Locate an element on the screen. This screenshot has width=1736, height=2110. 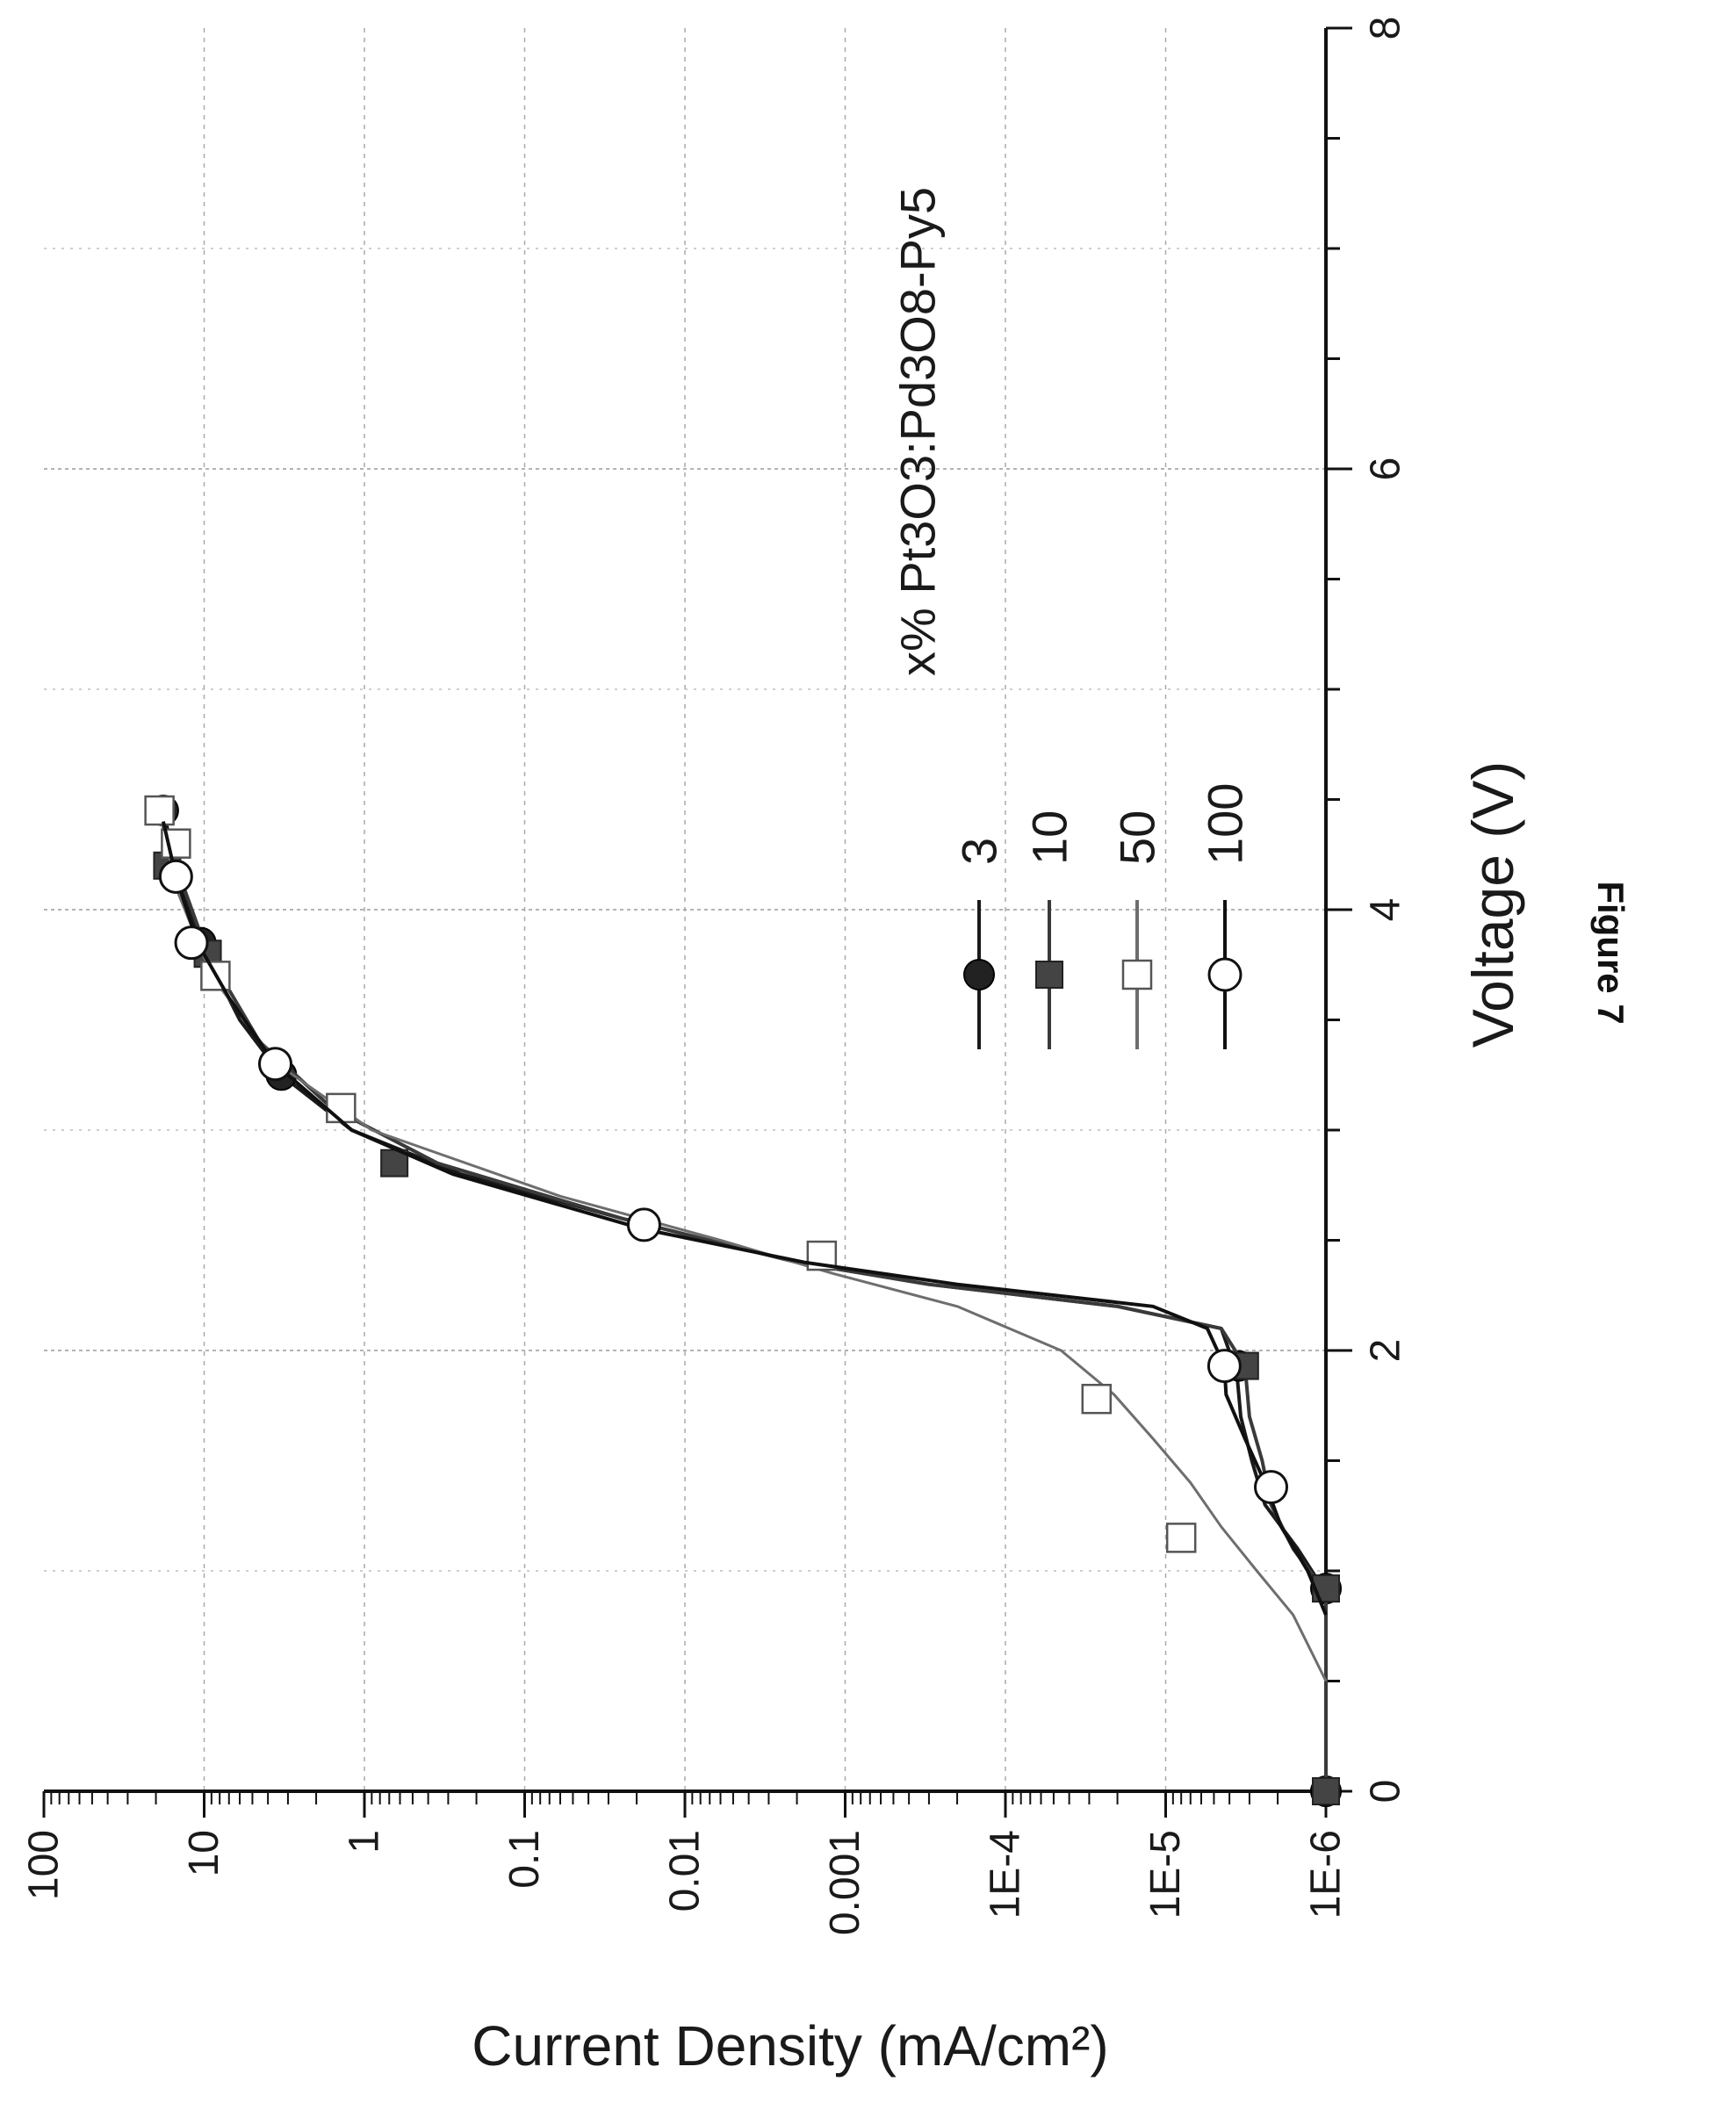
current-tick-label: 0.001 is located at coordinates (845, 1882).